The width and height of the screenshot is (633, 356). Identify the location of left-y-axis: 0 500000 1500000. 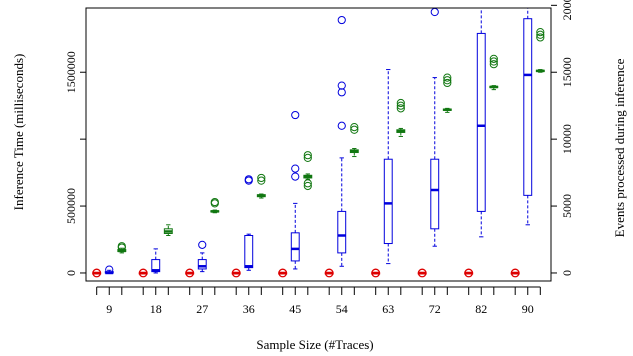
(75, 163).